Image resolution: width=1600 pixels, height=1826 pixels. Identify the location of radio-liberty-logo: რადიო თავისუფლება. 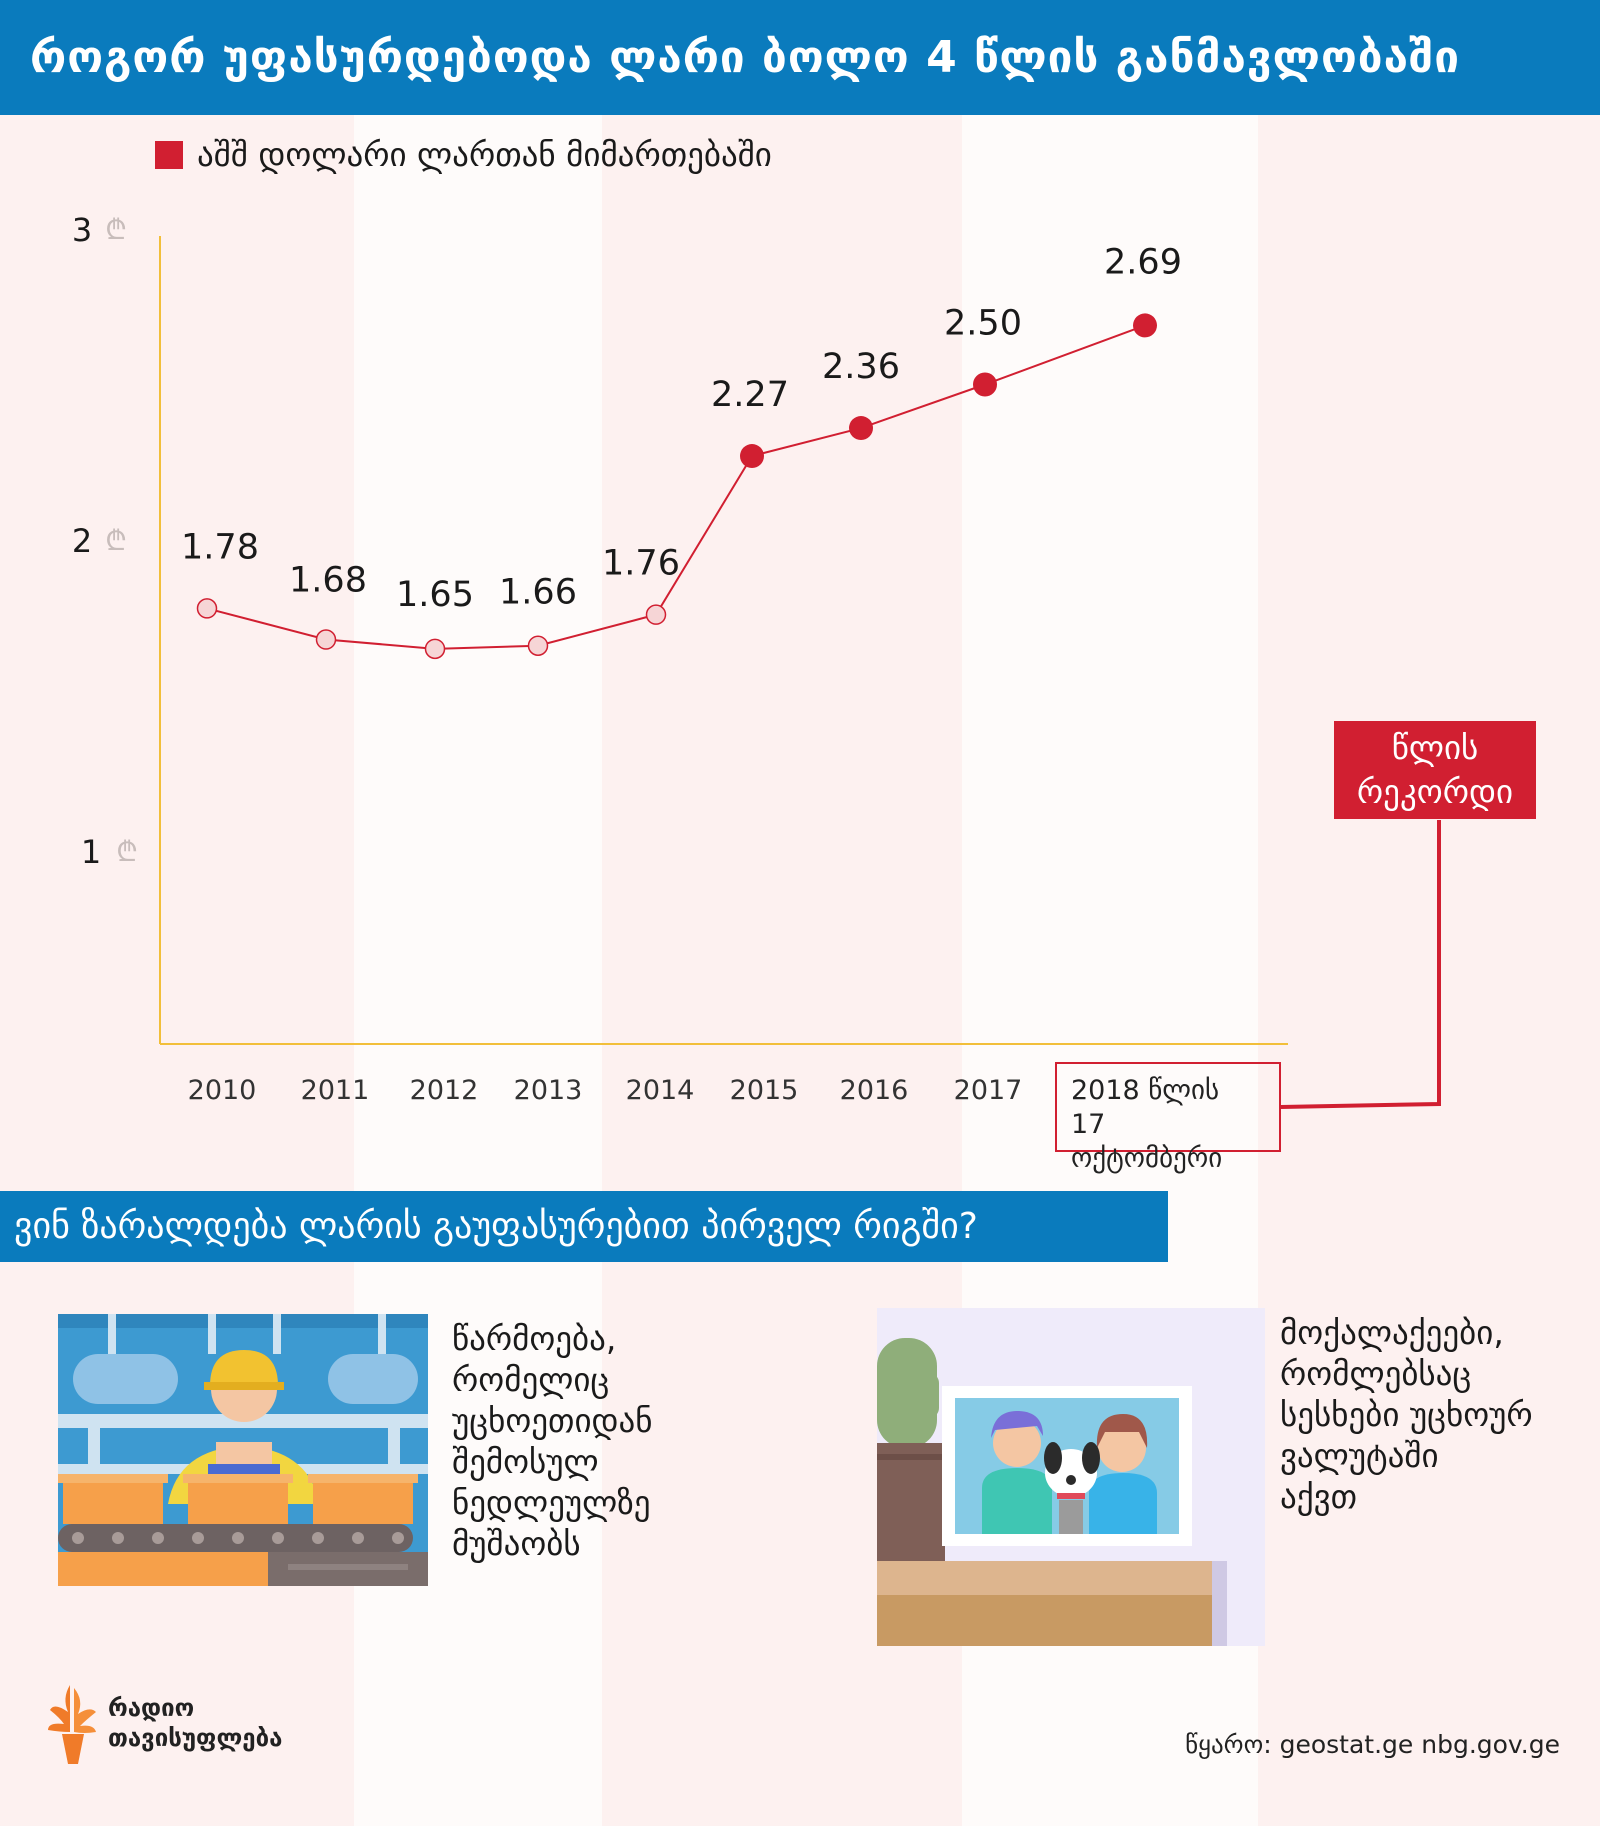
(163, 1723).